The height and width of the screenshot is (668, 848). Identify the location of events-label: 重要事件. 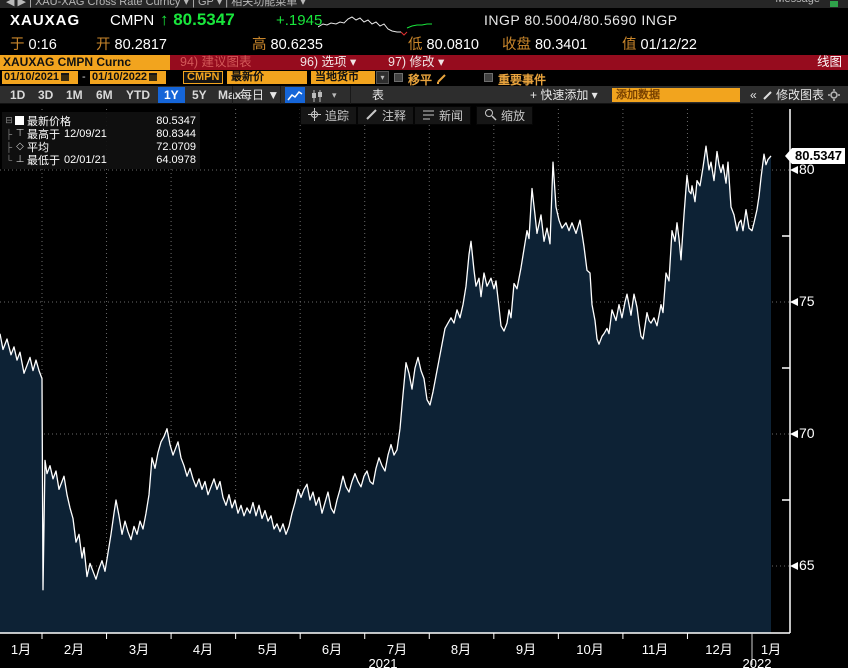
(522, 80).